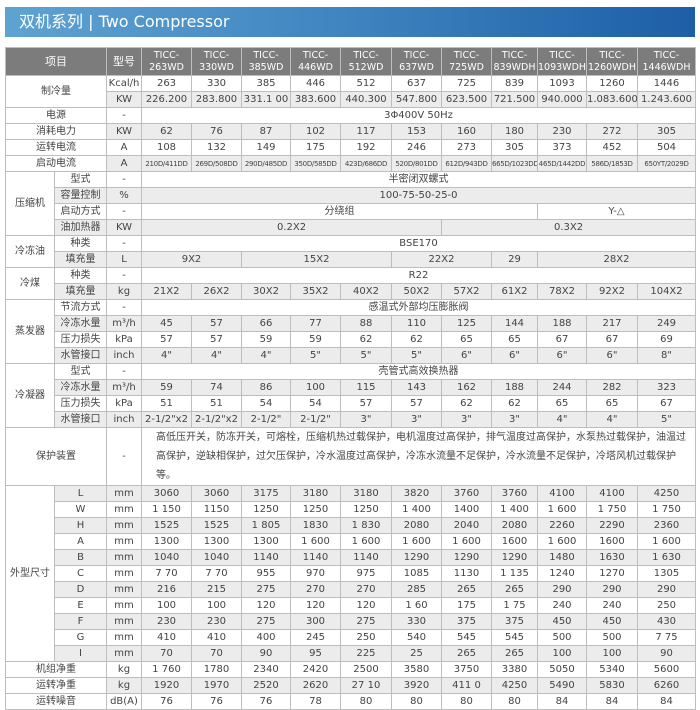 Image resolution: width=700 pixels, height=710 pixels. Describe the element at coordinates (216, 291) in the screenshot. I see `table-cell: 26X2` at that location.